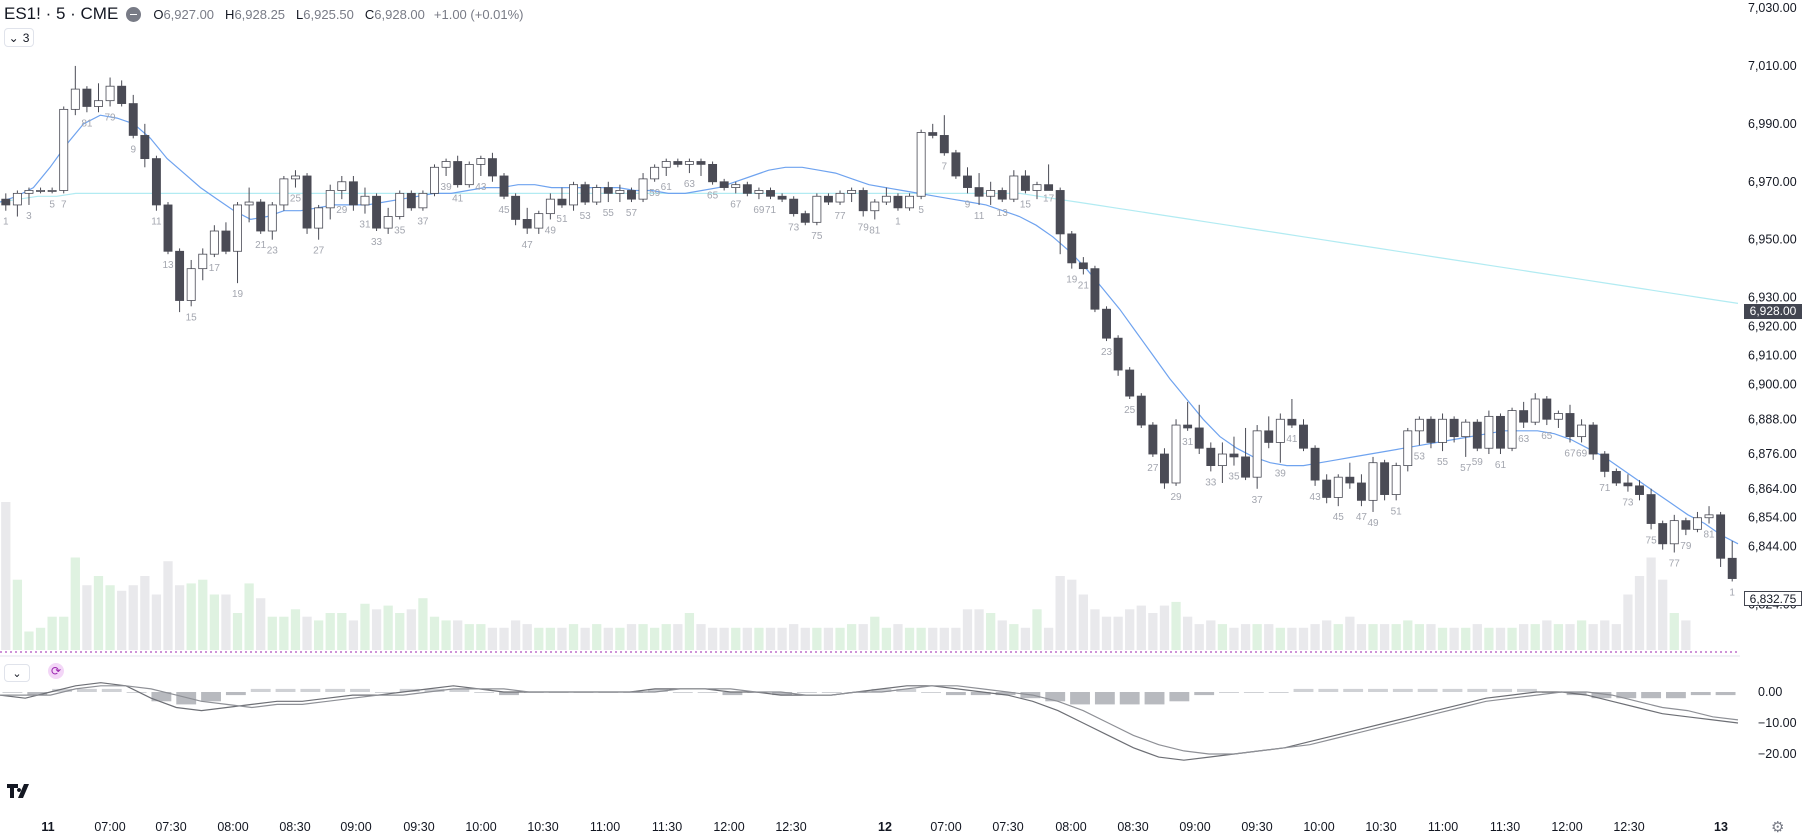  I want to click on macd-axis: 0.00 −10.00 −20.00, so click(1777, 723).